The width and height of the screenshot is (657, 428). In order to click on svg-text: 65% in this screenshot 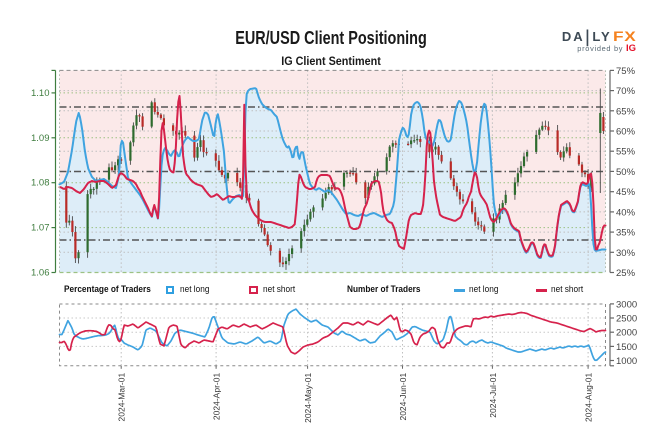, I will do `click(626, 111)`.